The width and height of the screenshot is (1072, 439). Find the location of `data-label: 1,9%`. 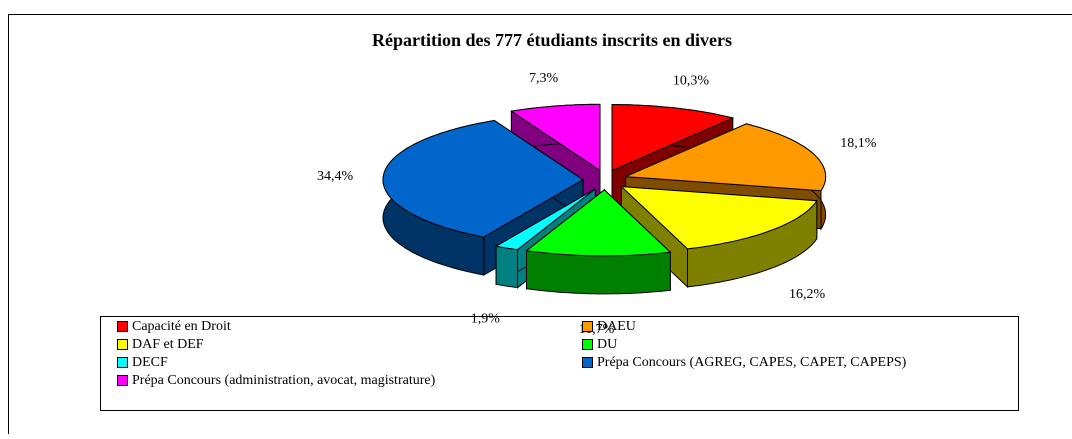

data-label: 1,9% is located at coordinates (486, 318).